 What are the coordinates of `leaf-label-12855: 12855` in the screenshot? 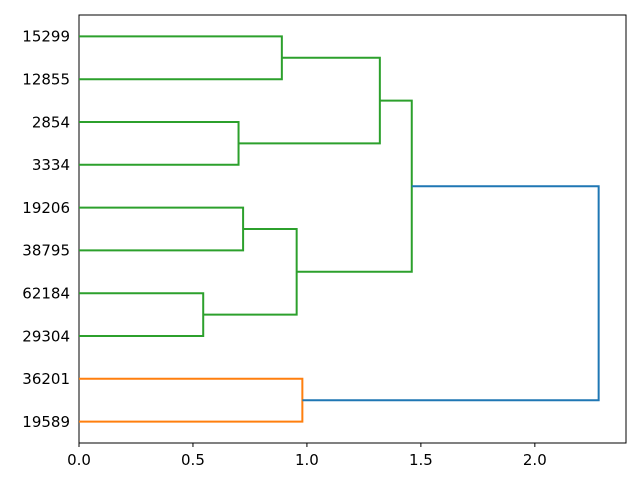 It's located at (46, 80).